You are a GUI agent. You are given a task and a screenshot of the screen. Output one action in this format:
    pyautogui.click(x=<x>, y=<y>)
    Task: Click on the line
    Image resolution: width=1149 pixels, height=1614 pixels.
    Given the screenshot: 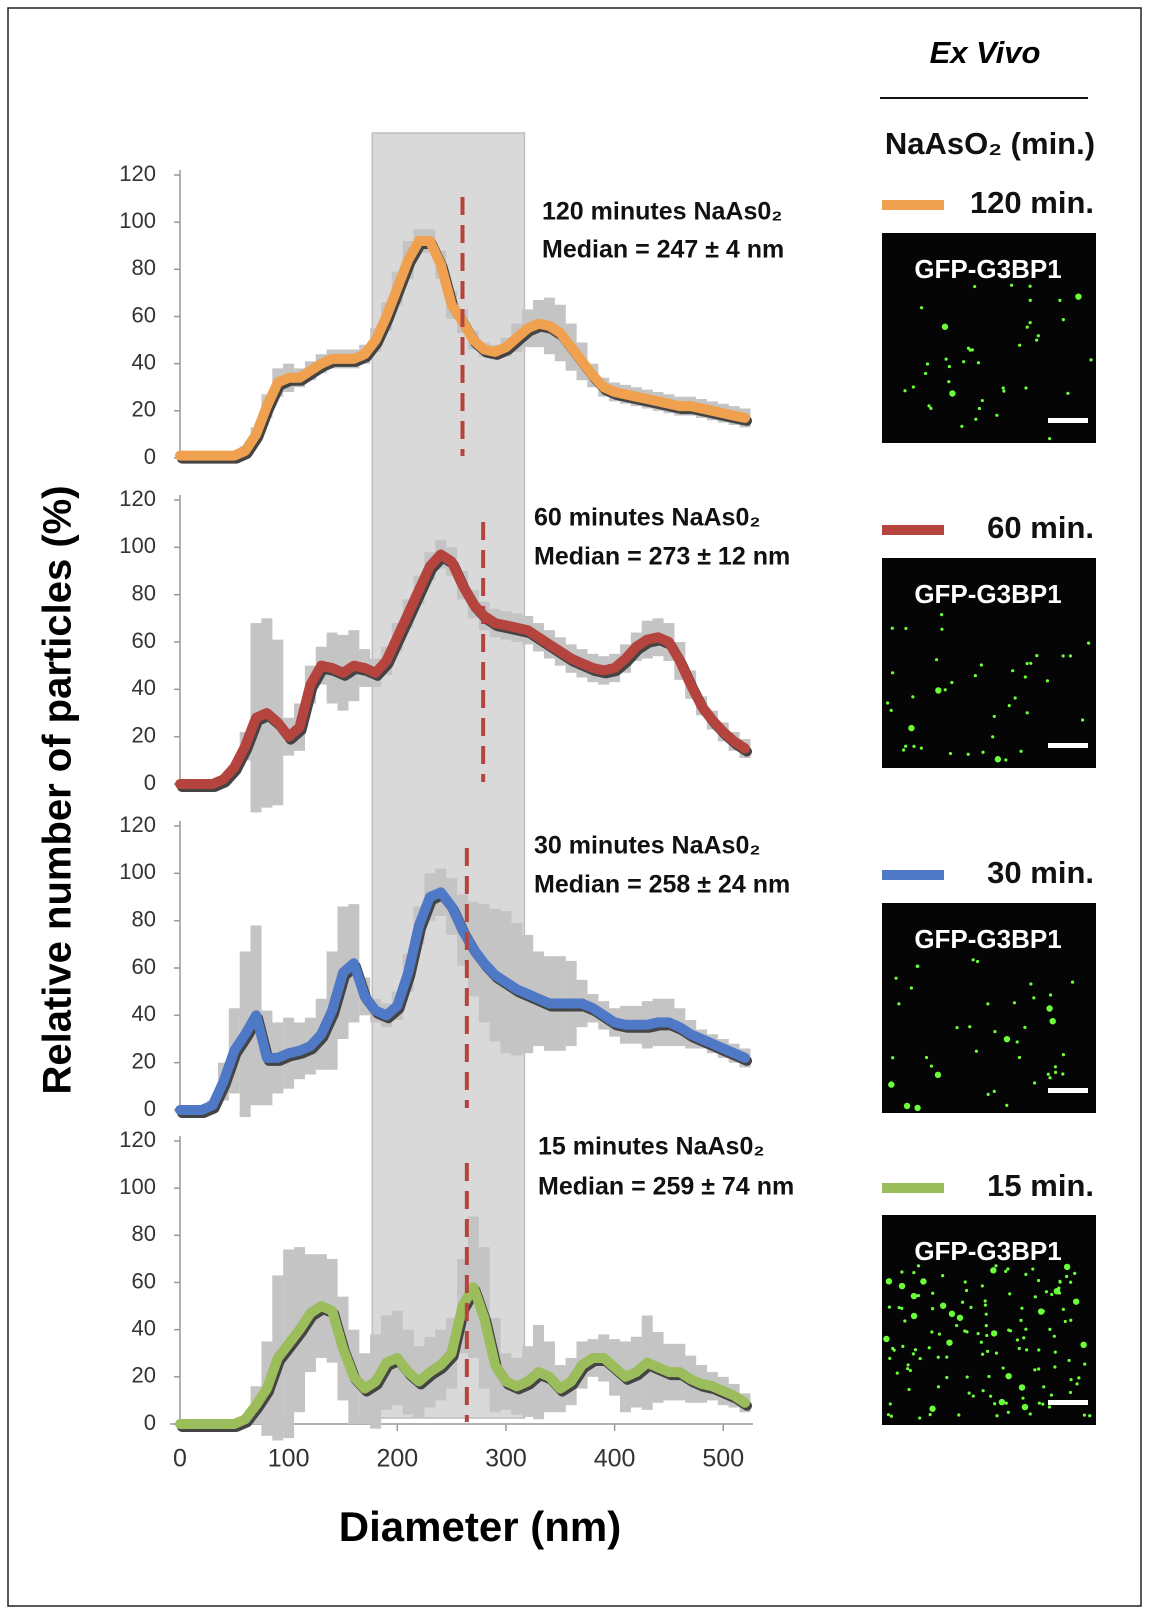 What is the action you would take?
    pyautogui.click(x=462, y=669)
    